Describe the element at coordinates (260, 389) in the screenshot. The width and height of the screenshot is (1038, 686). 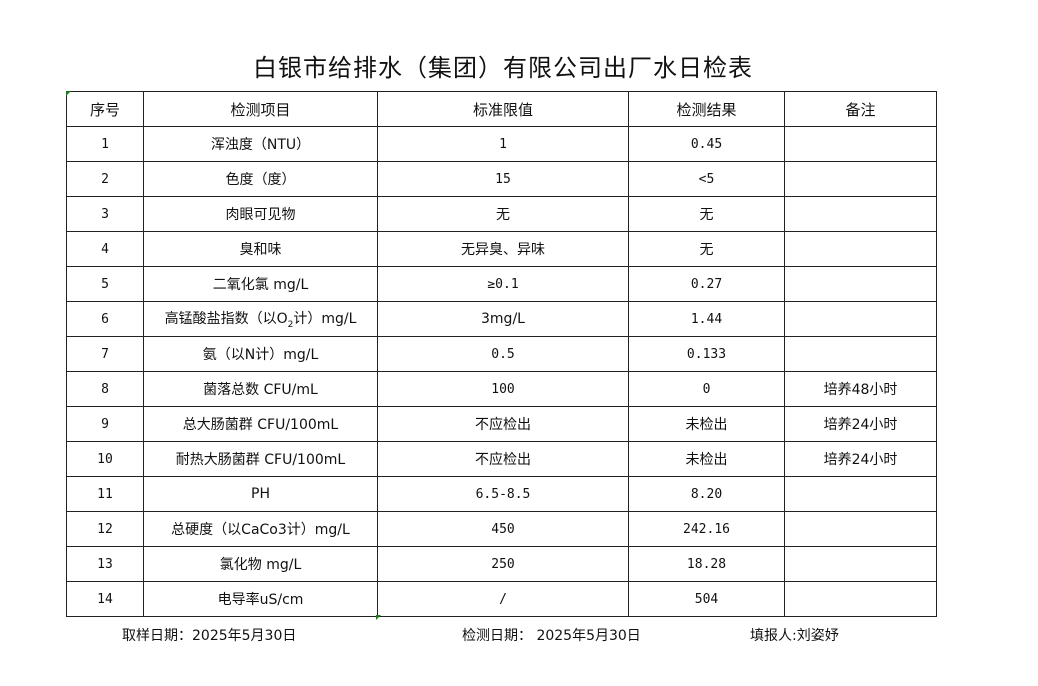
I see `test-item: 菌落总数 CFU/mL` at that location.